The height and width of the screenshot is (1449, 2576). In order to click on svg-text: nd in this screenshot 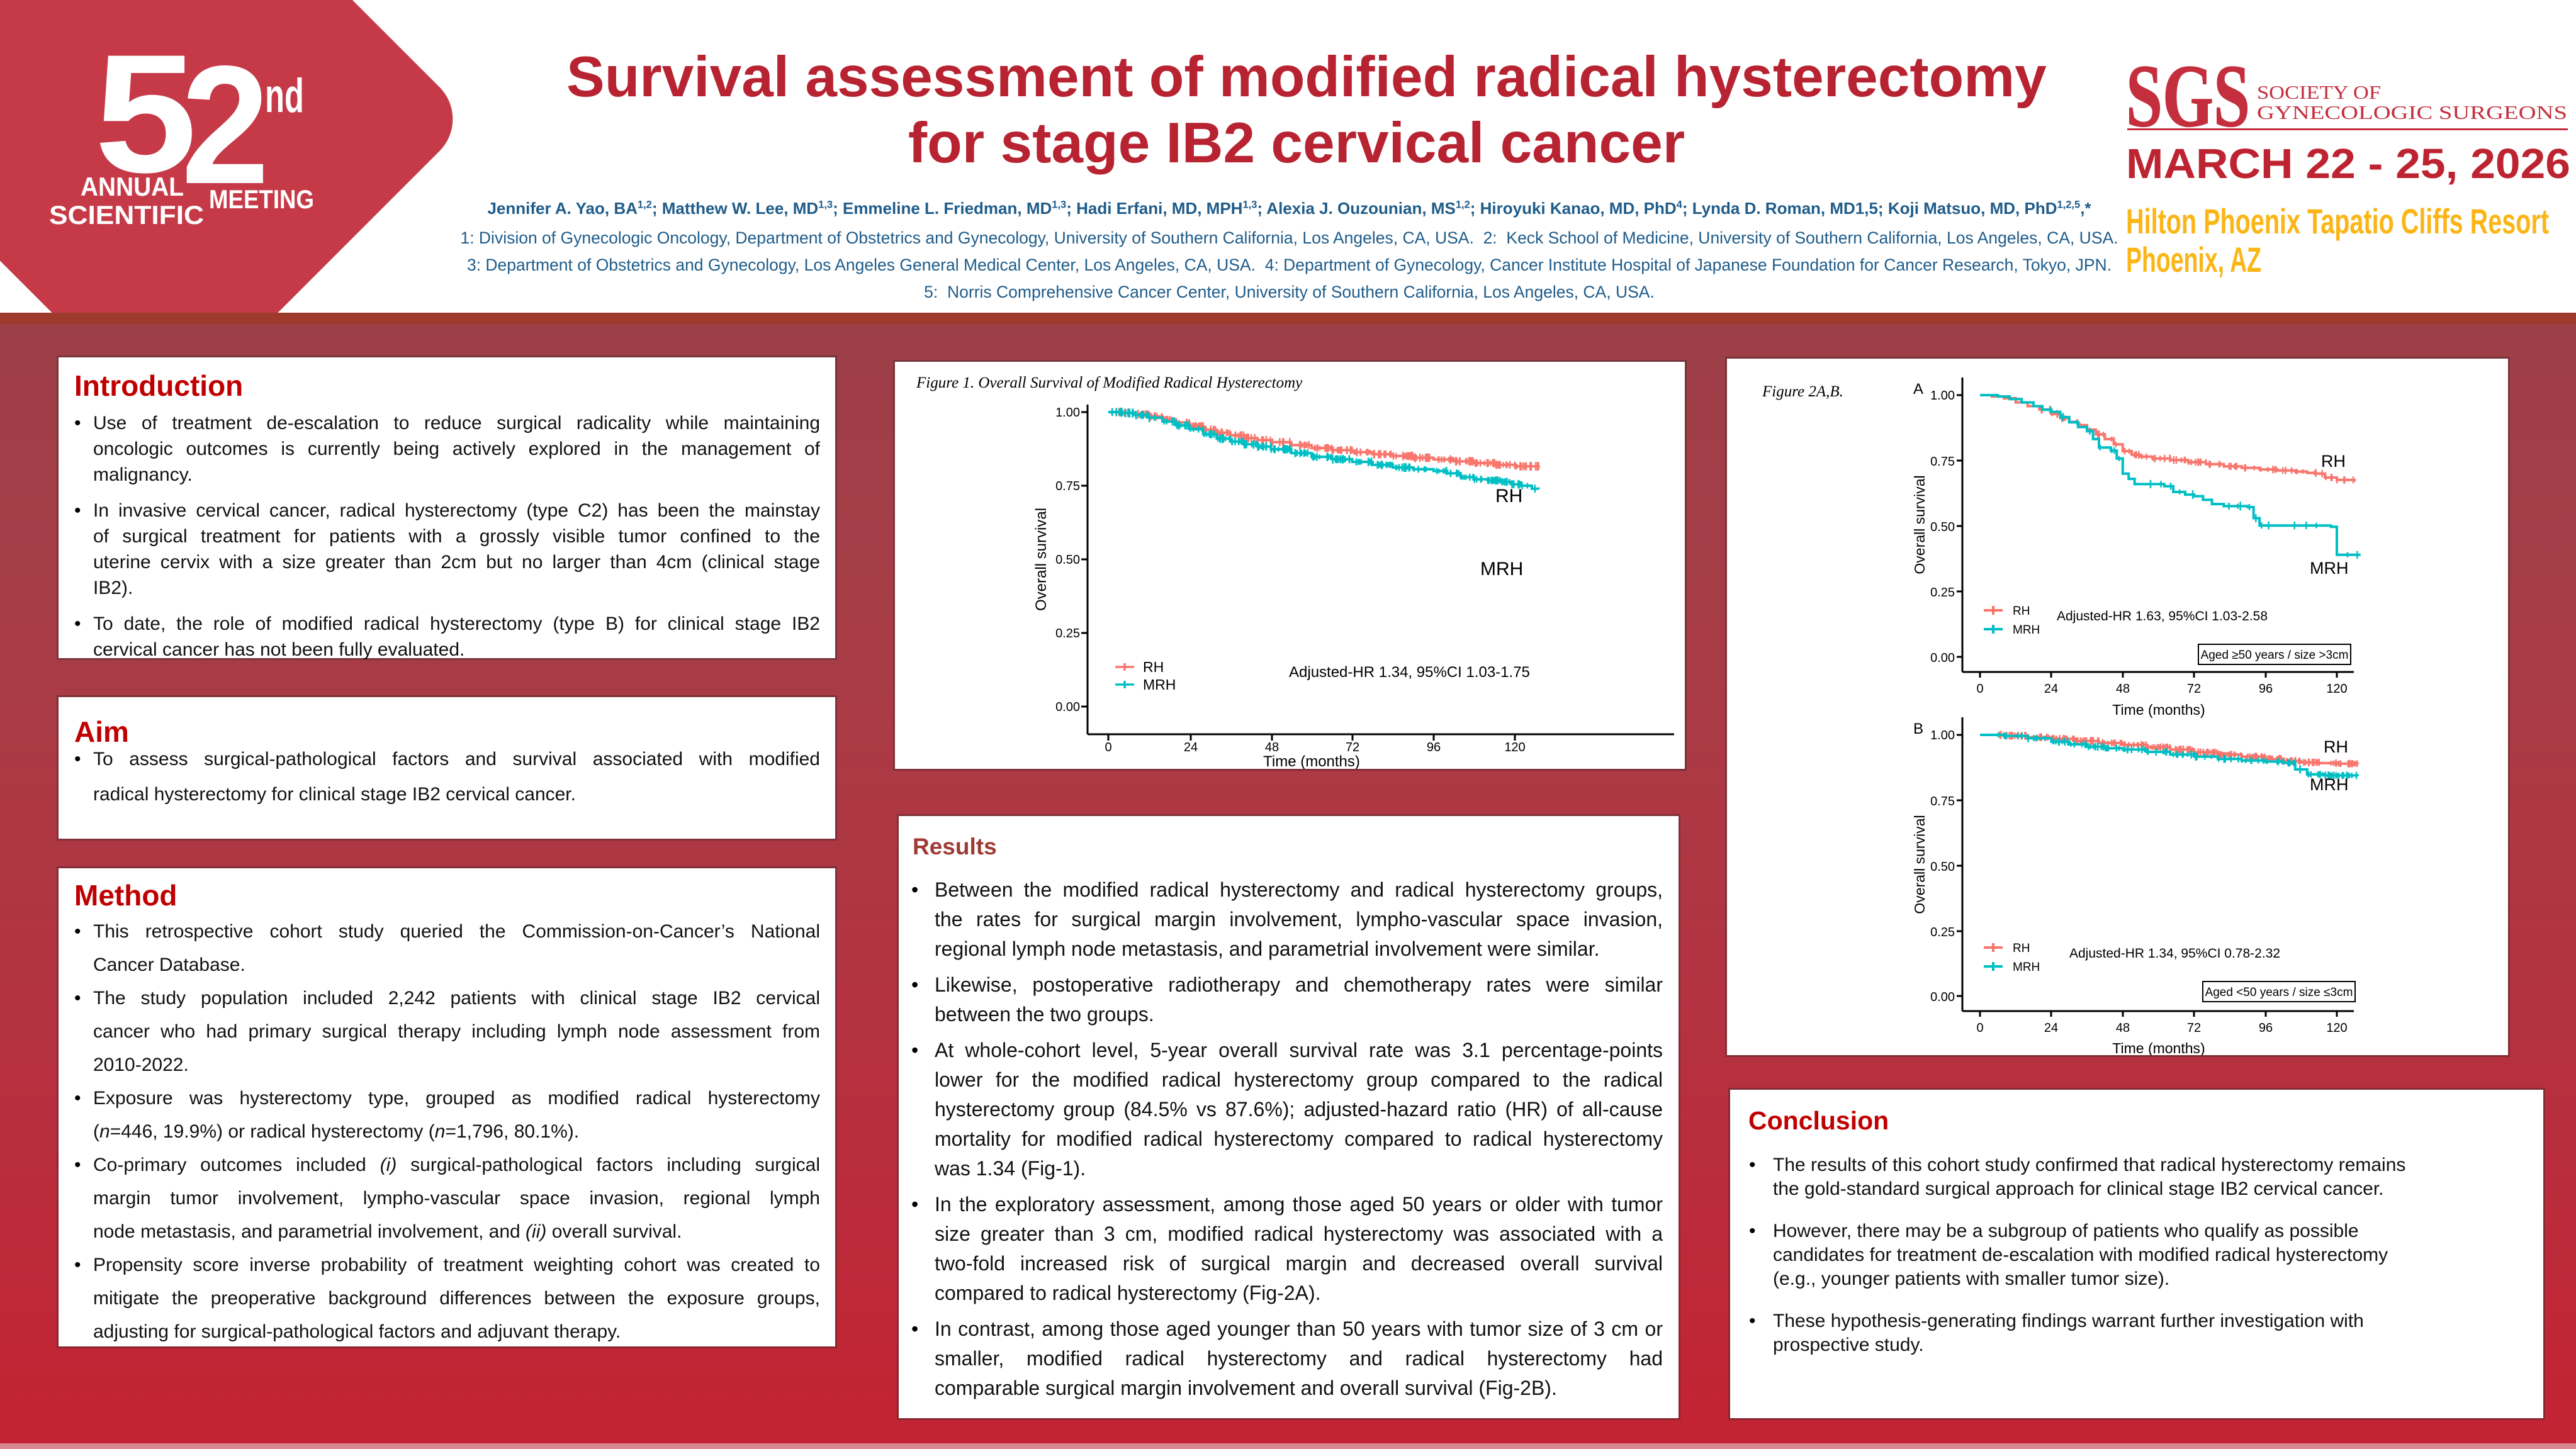, I will do `click(284, 96)`.